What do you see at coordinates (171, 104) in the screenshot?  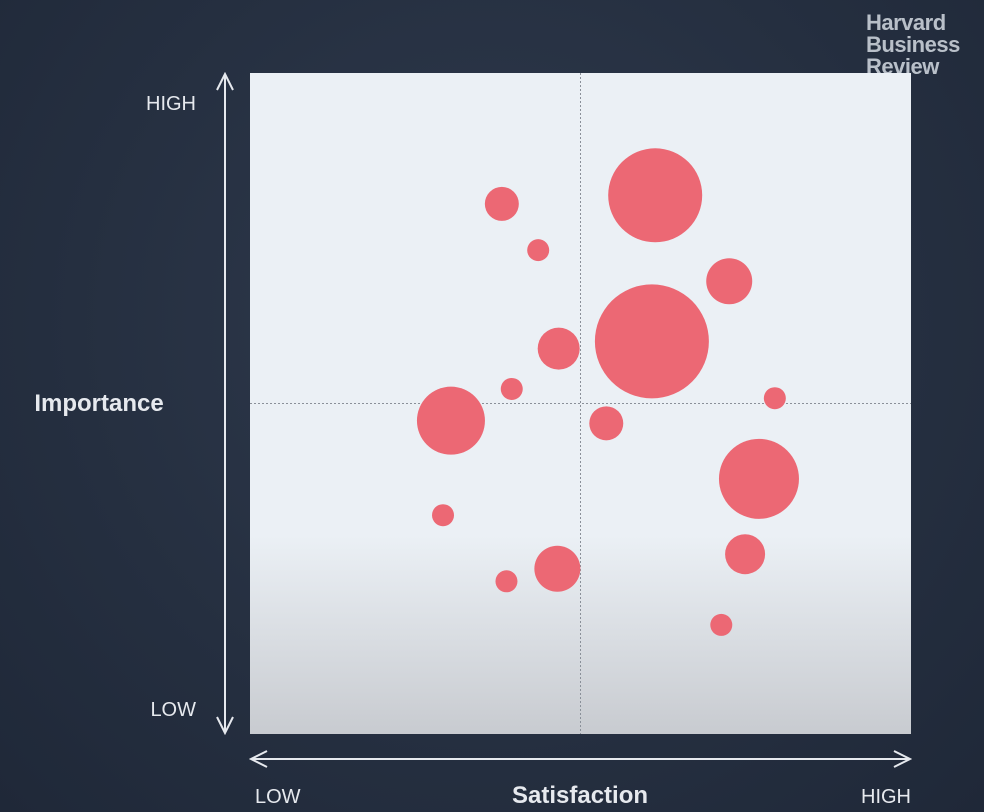 I see `y-tick-high: HIGH` at bounding box center [171, 104].